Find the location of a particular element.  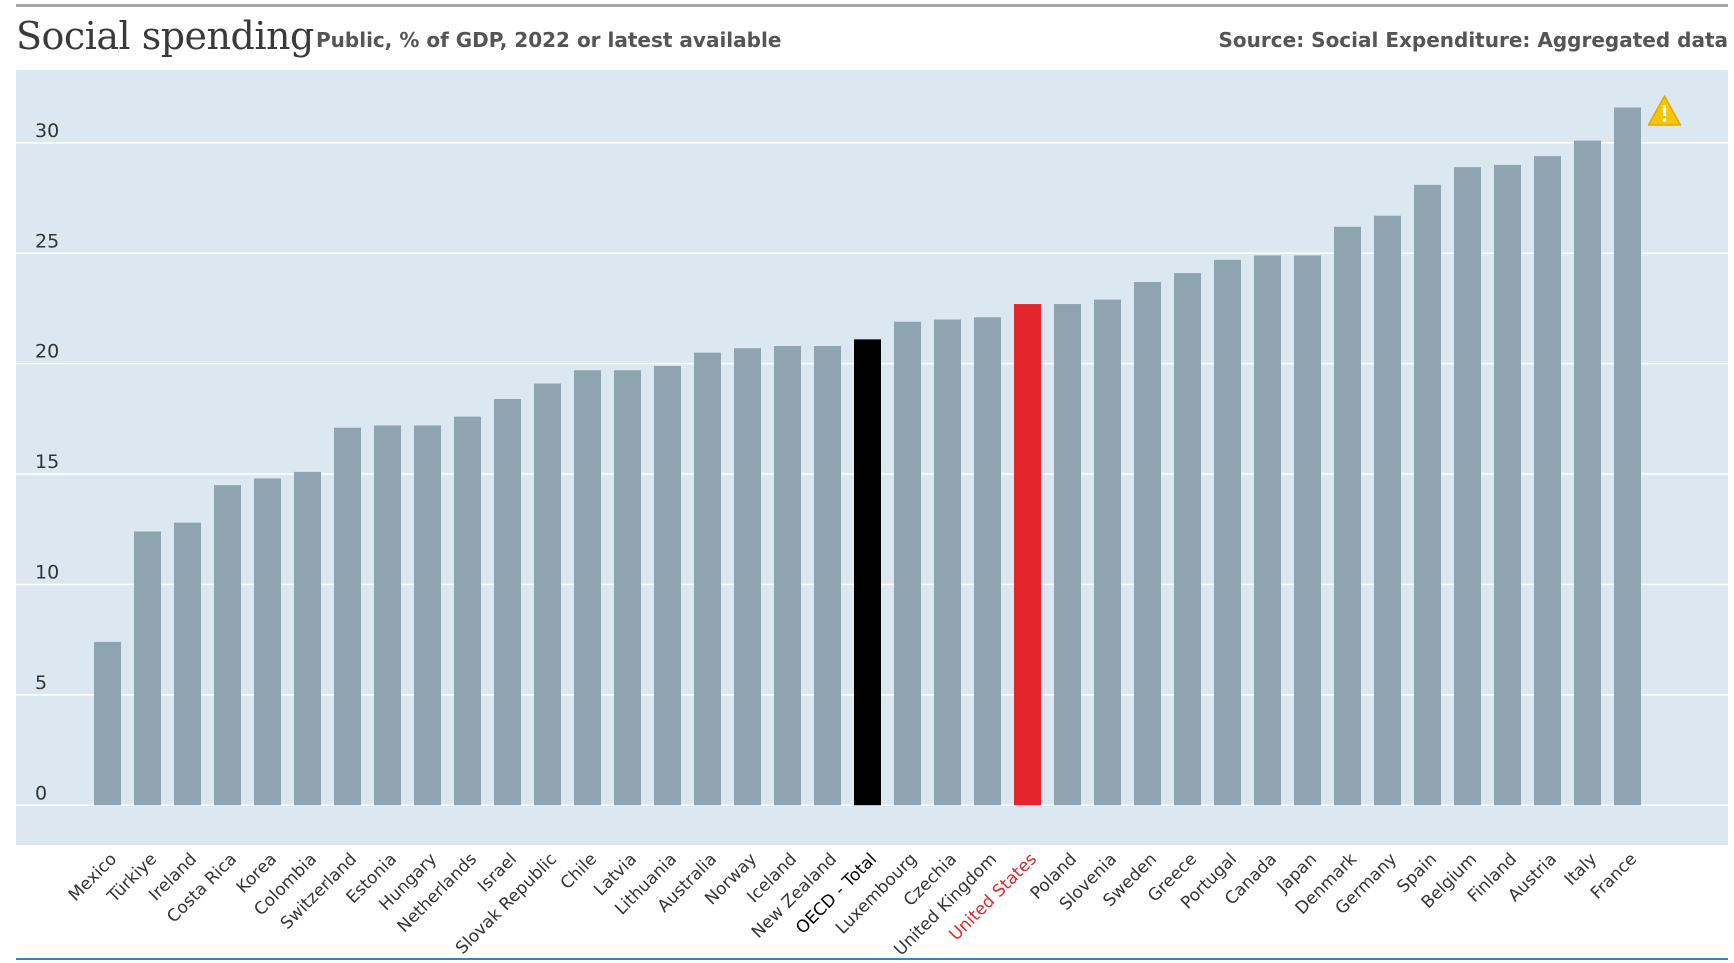

bar-greece is located at coordinates (1187, 539).